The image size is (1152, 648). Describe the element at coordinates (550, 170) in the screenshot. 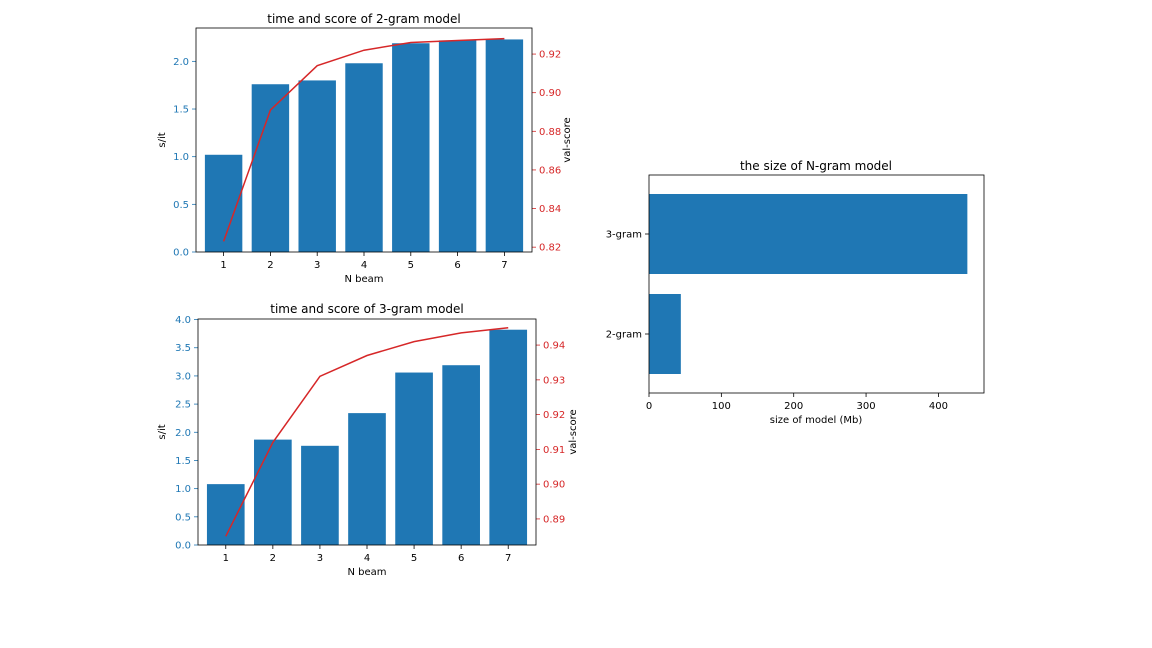

I see `chart-2gram-y2tick-label-2: 0.86` at that location.